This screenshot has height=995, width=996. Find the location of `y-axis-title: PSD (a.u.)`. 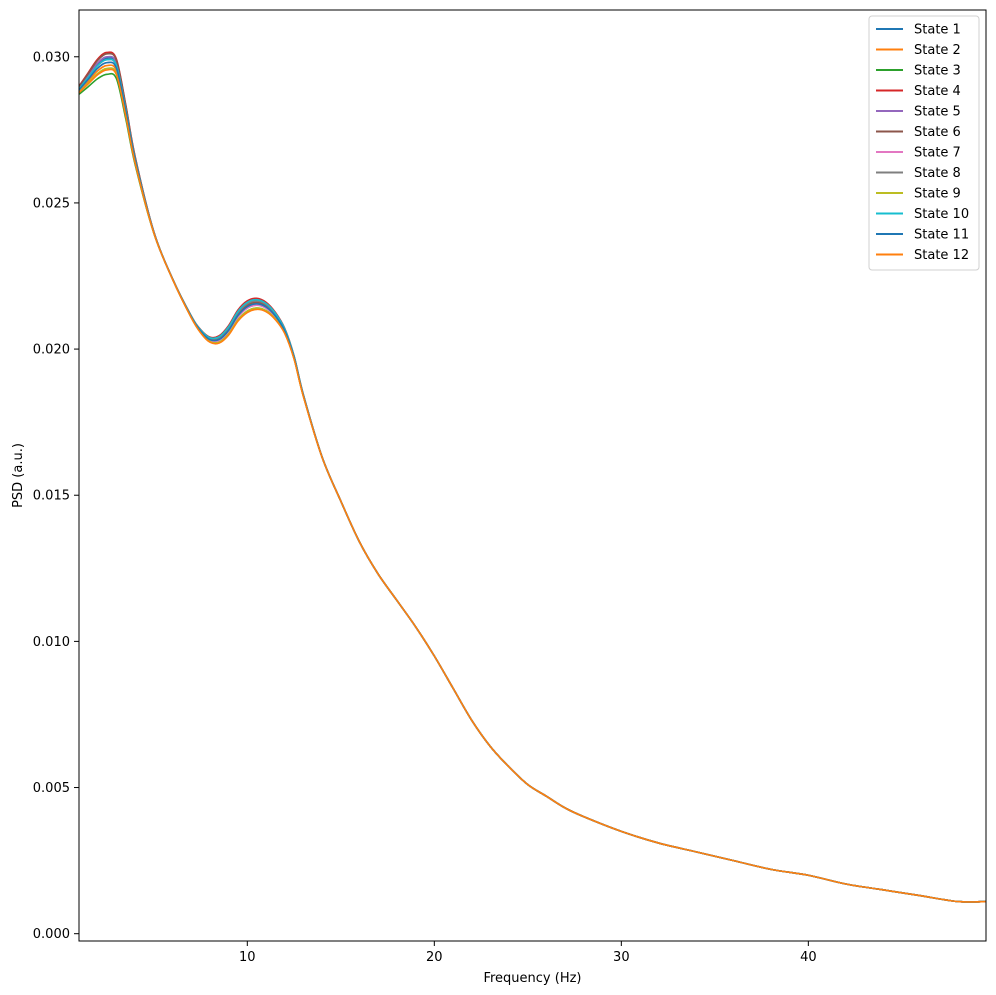

y-axis-title: PSD (a.u.) is located at coordinates (18, 475).